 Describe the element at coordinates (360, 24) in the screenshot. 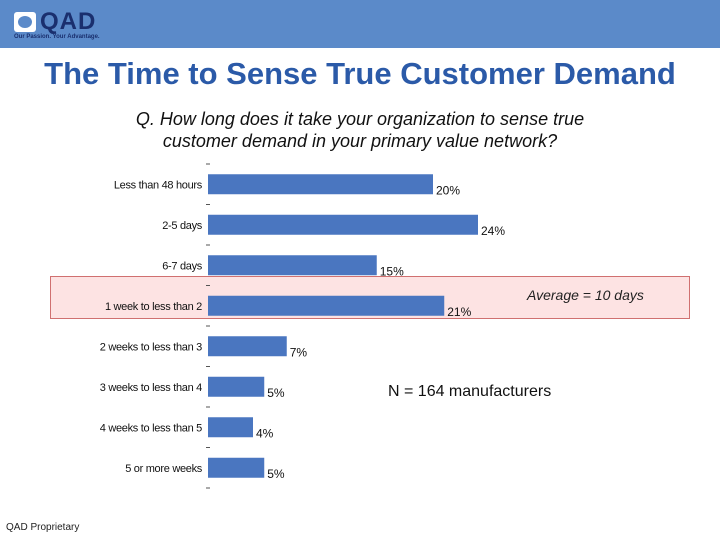

I see `header-bar: QAD Our Passion. Your Advantage.` at that location.